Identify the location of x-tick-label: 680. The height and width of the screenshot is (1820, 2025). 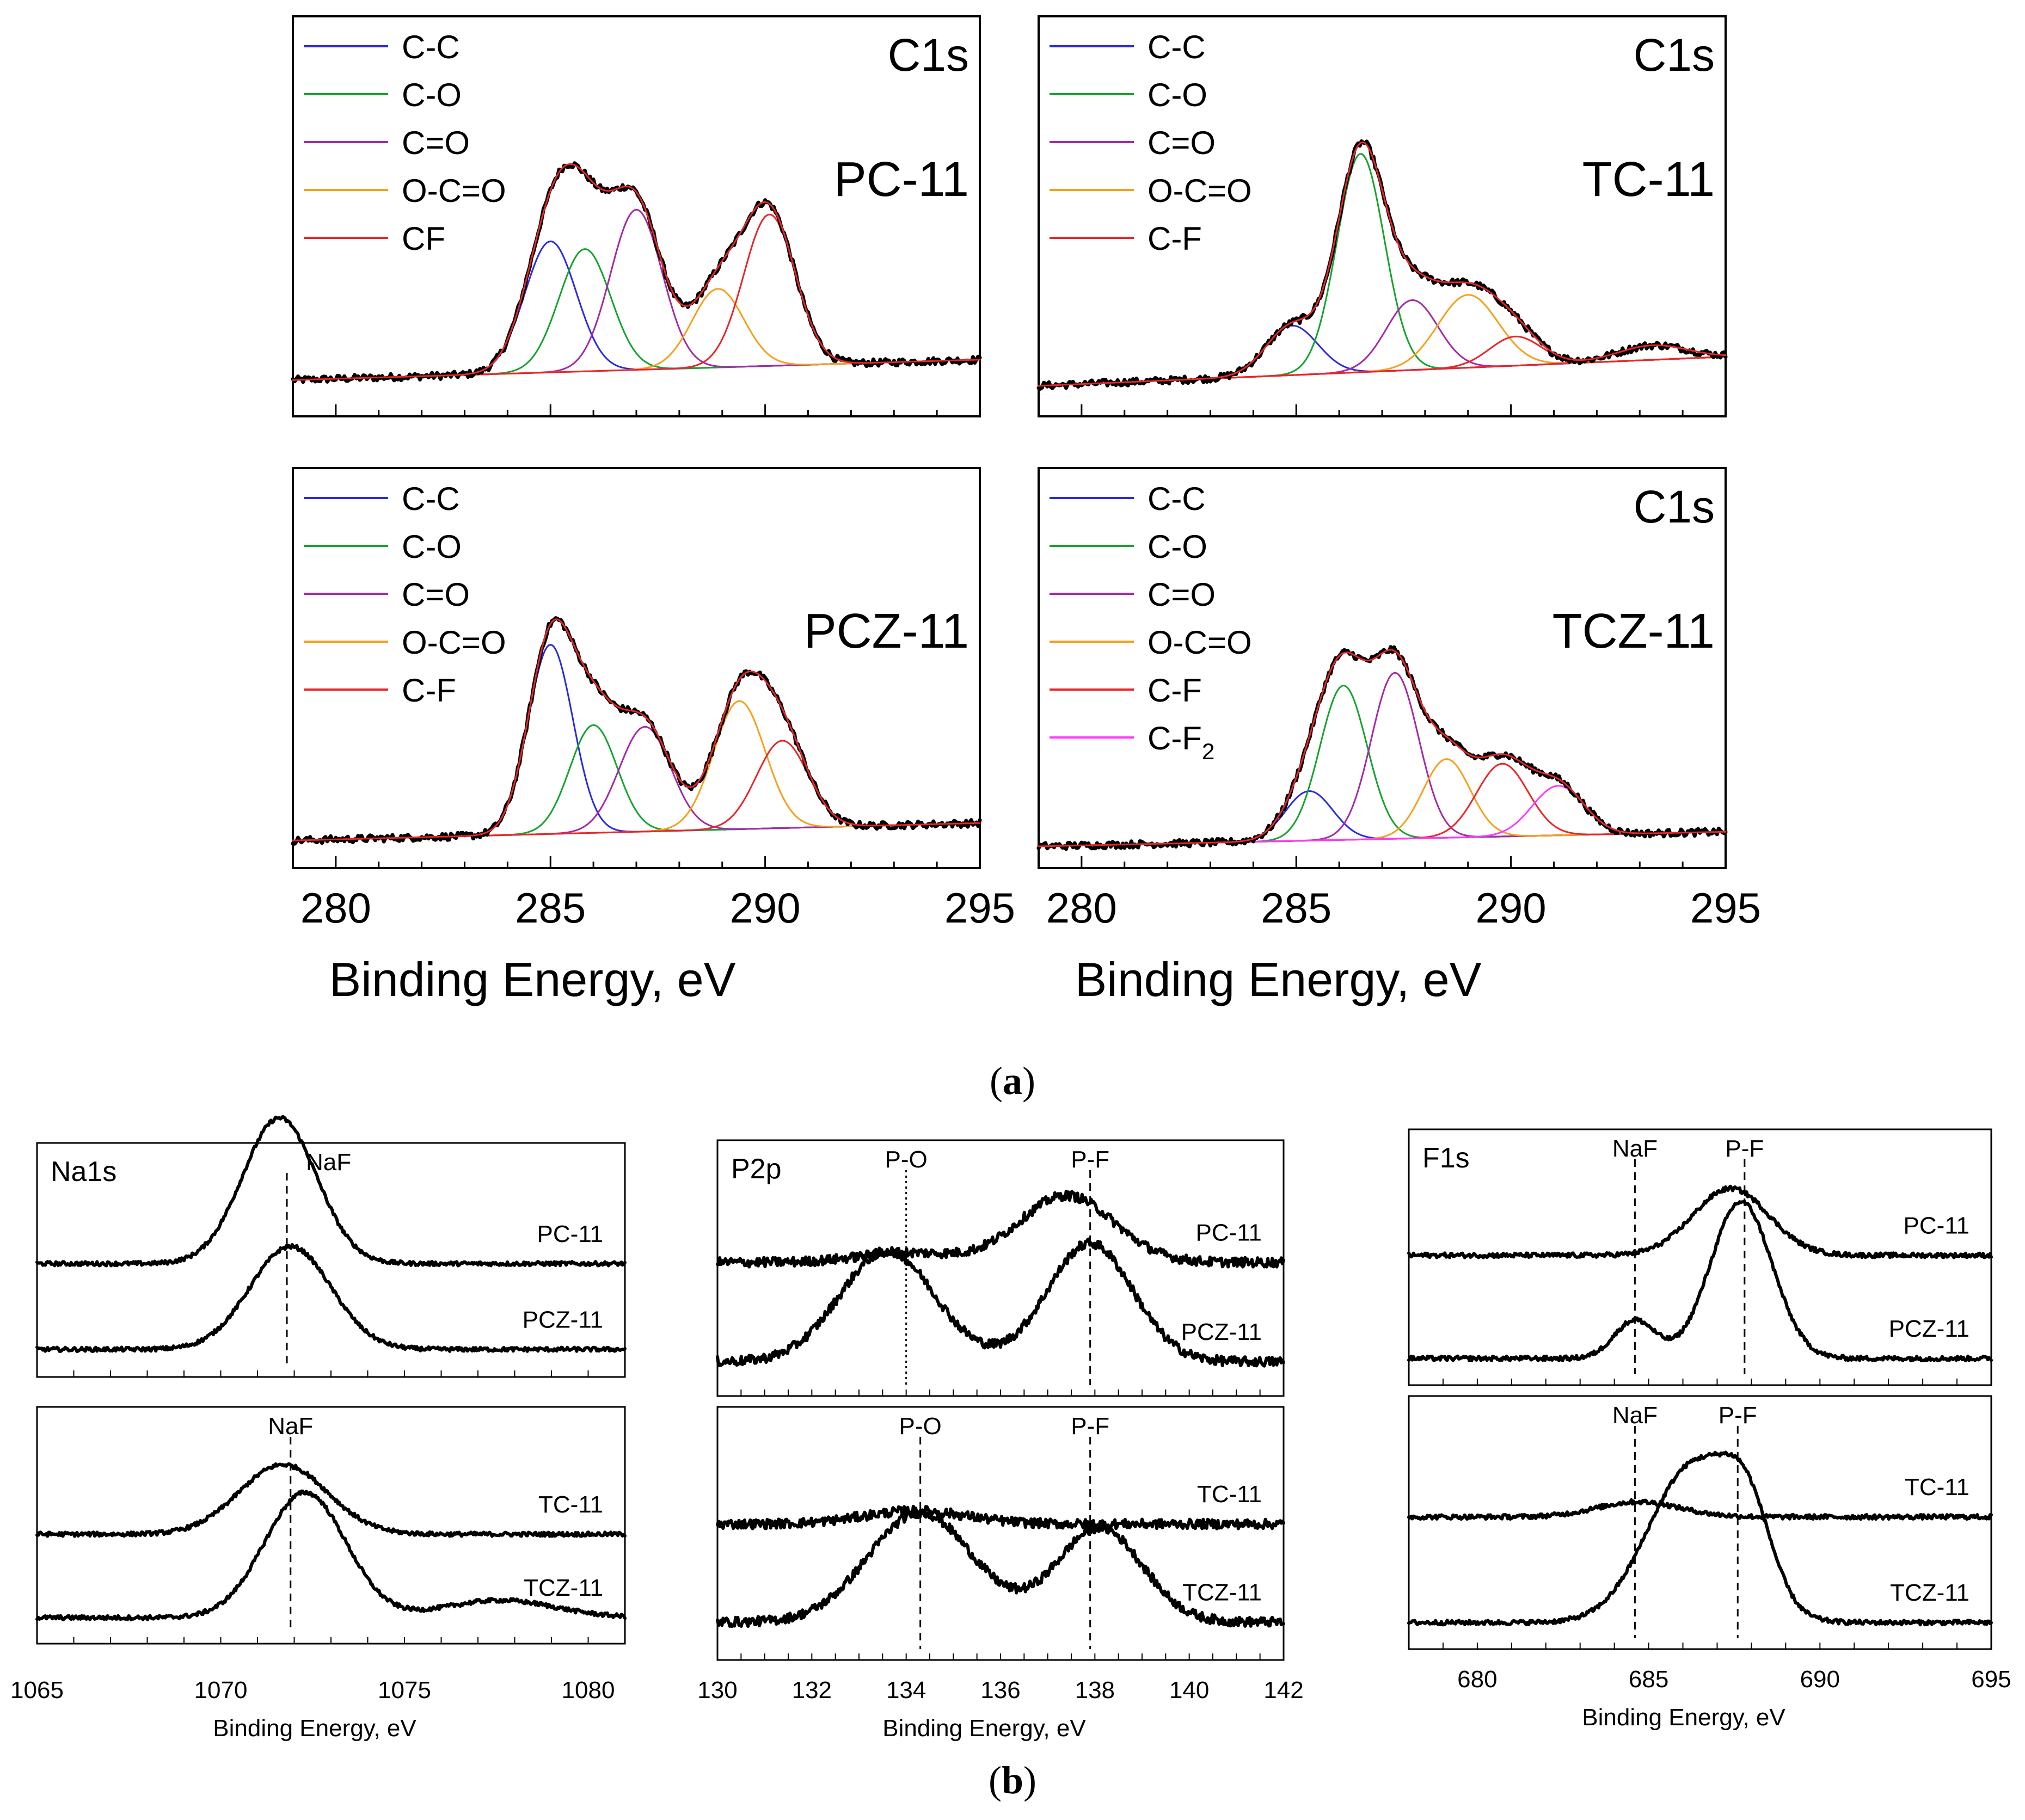
(1477, 1679).